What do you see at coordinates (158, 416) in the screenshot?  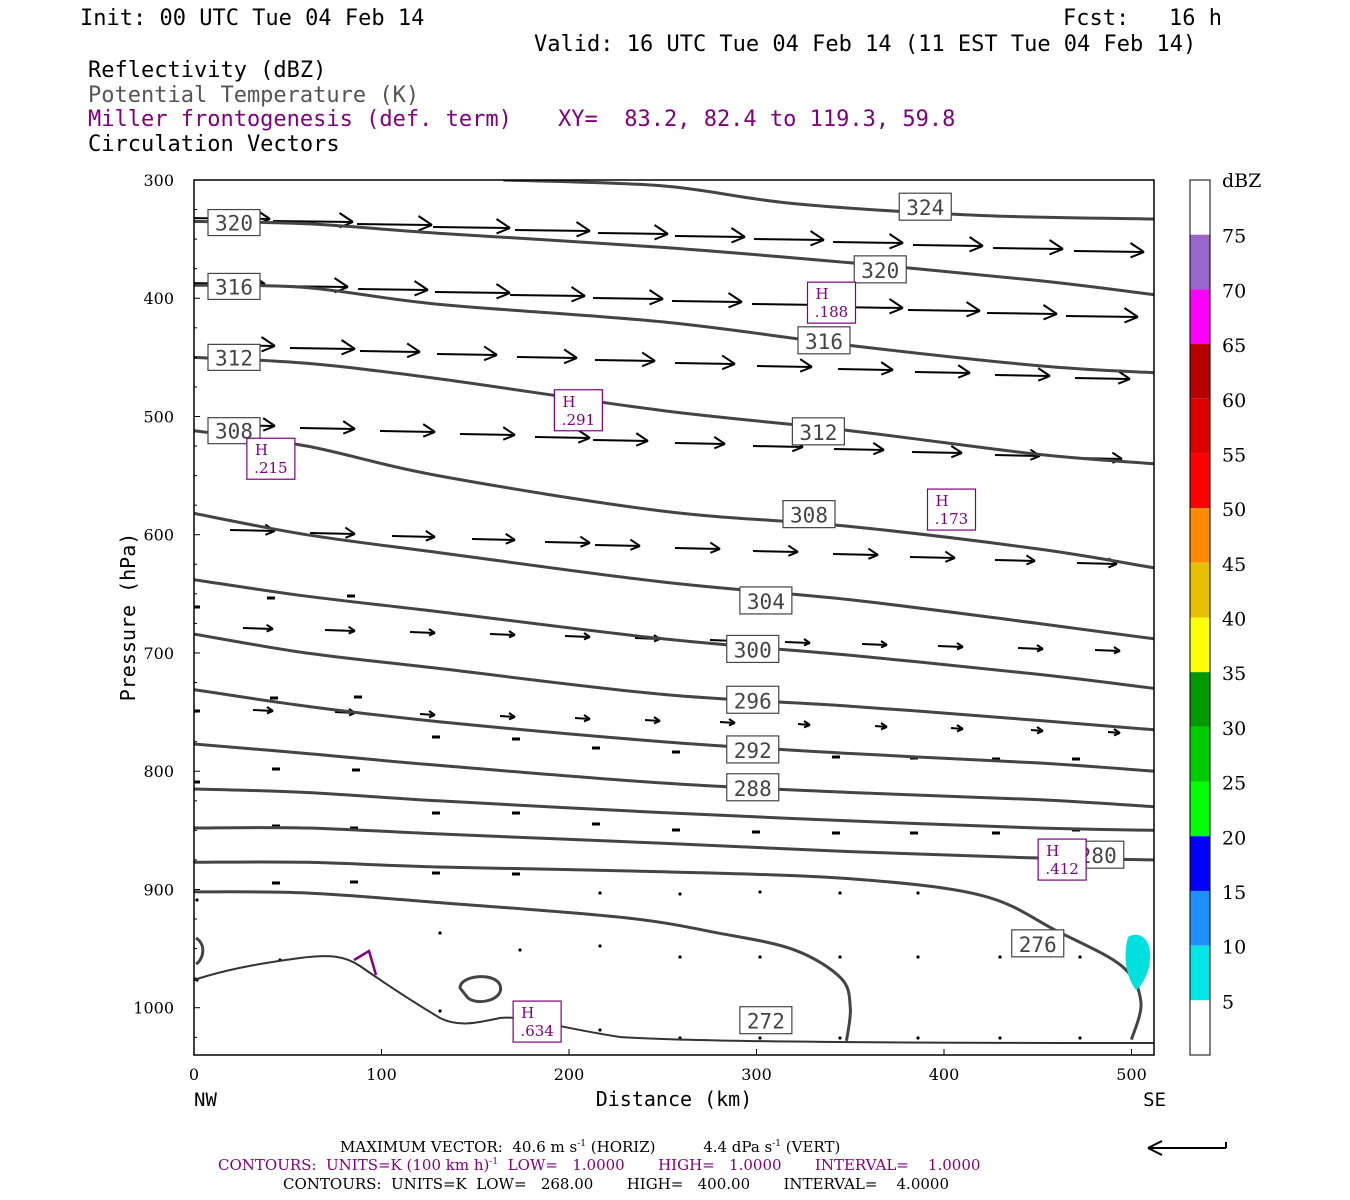 I see `y-tick-label: 500` at bounding box center [158, 416].